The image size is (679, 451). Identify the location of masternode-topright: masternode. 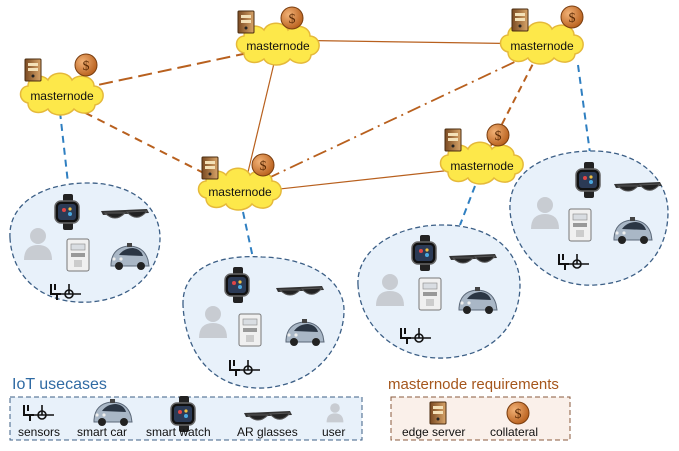
(541, 35).